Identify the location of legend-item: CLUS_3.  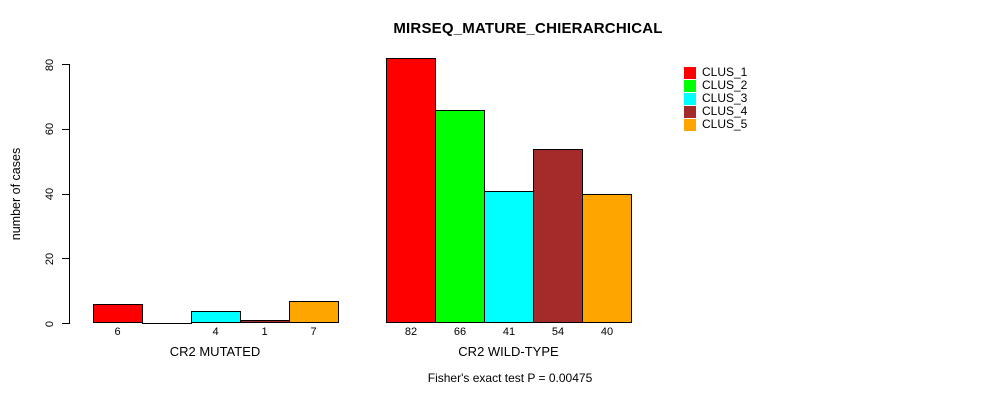
(715, 98).